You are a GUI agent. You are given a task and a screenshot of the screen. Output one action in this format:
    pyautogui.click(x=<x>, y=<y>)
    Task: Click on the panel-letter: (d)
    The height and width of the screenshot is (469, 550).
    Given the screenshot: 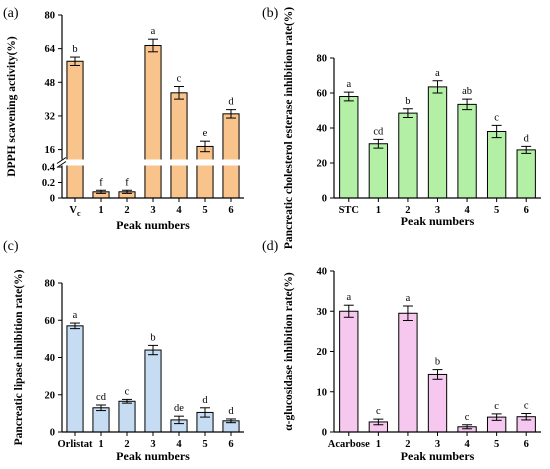 What is the action you would take?
    pyautogui.click(x=270, y=246)
    